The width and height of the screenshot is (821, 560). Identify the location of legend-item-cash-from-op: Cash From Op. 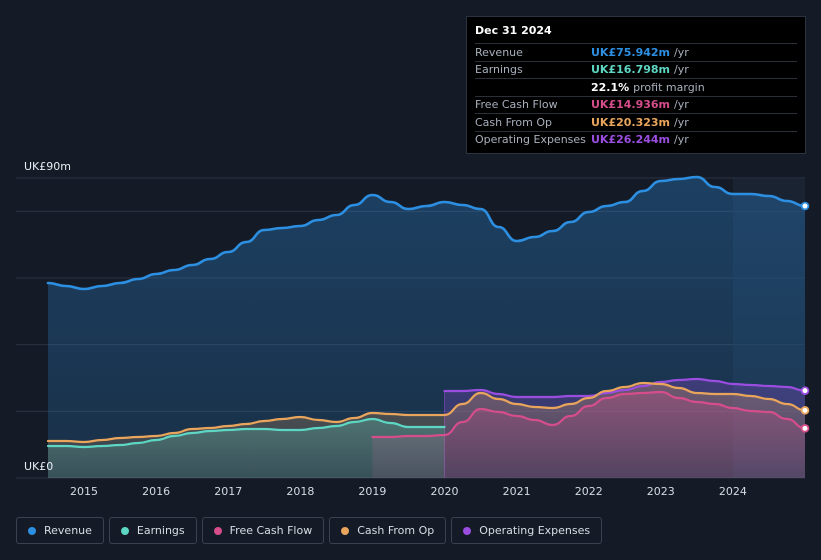
(388, 530).